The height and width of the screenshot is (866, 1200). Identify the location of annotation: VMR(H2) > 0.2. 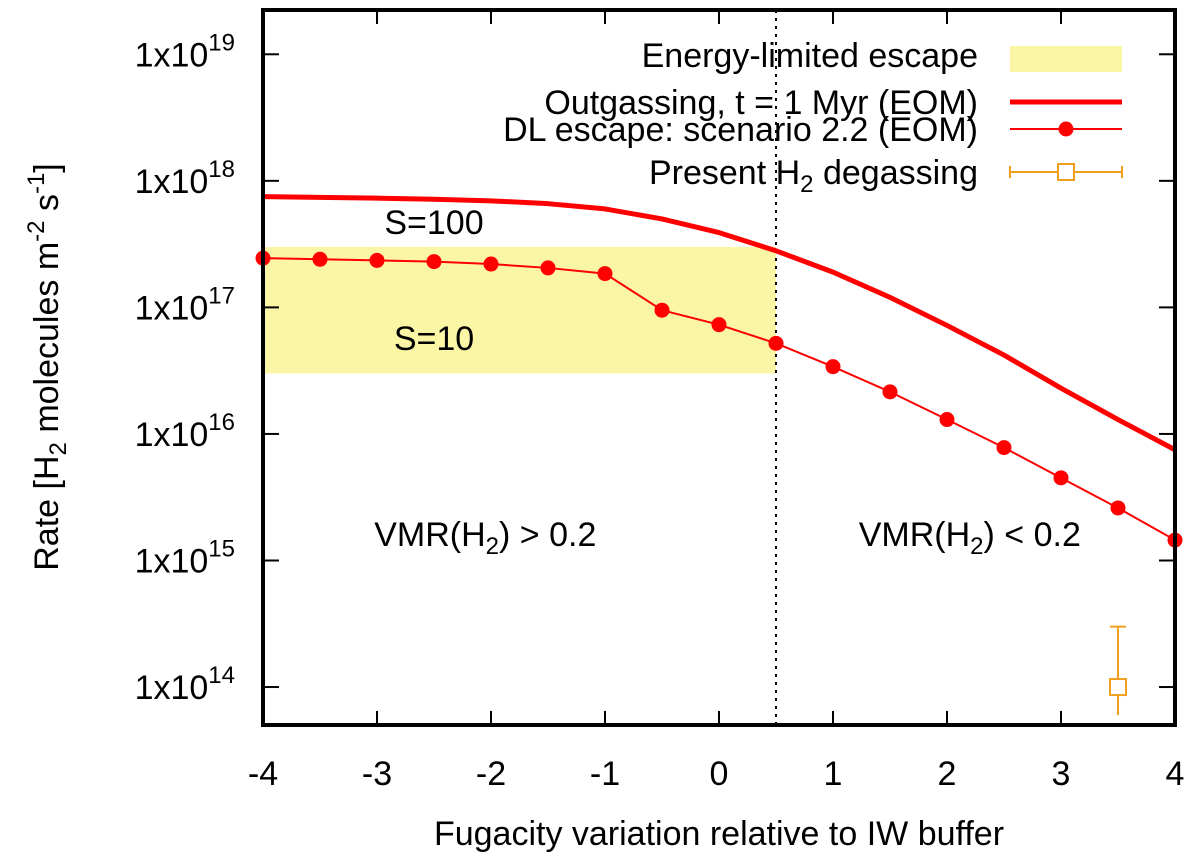
(485, 538).